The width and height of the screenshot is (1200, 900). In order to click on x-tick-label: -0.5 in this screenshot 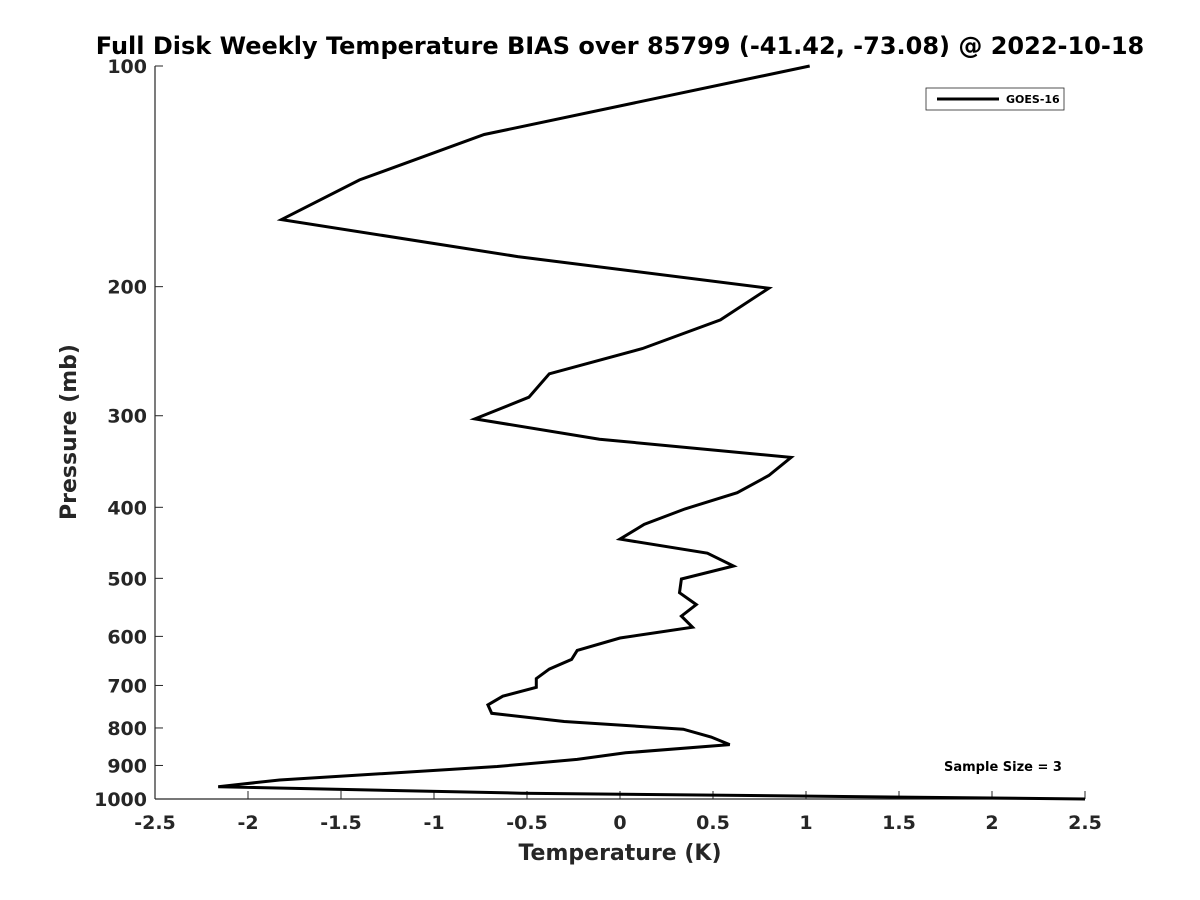, I will do `click(527, 823)`.